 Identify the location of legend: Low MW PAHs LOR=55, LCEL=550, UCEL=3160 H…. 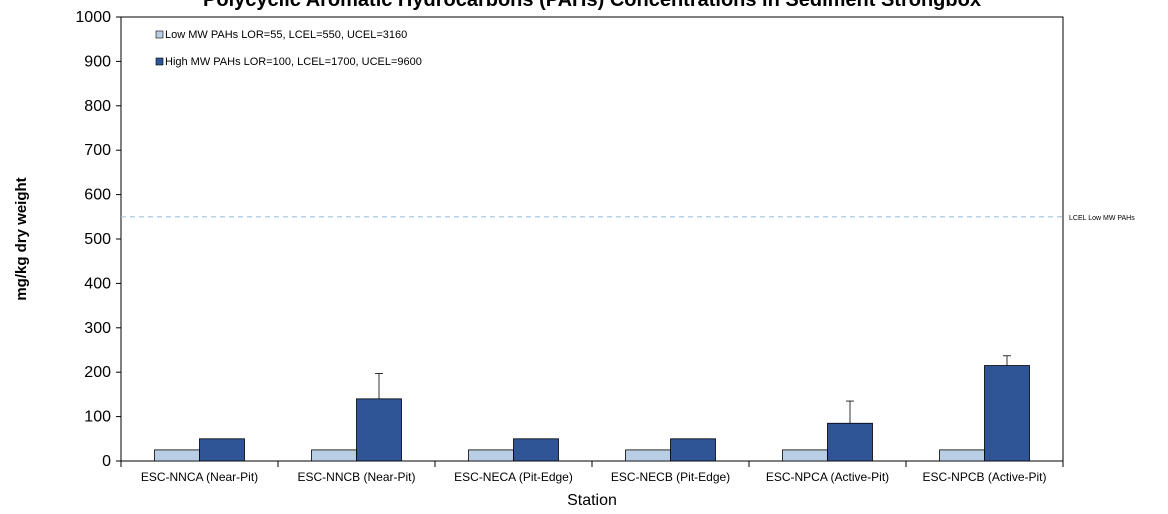
(288, 48).